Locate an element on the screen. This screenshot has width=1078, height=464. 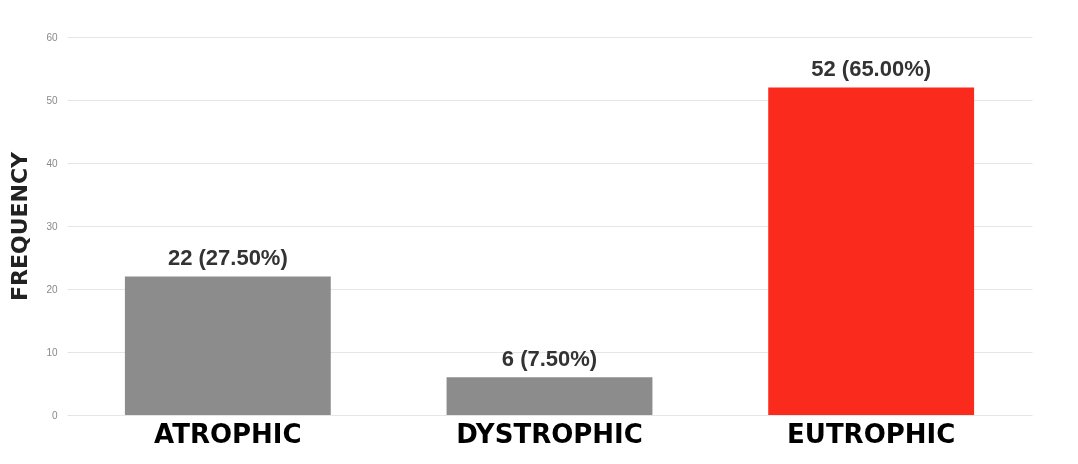
data-label: 22 (27.50%) is located at coordinates (227, 258).